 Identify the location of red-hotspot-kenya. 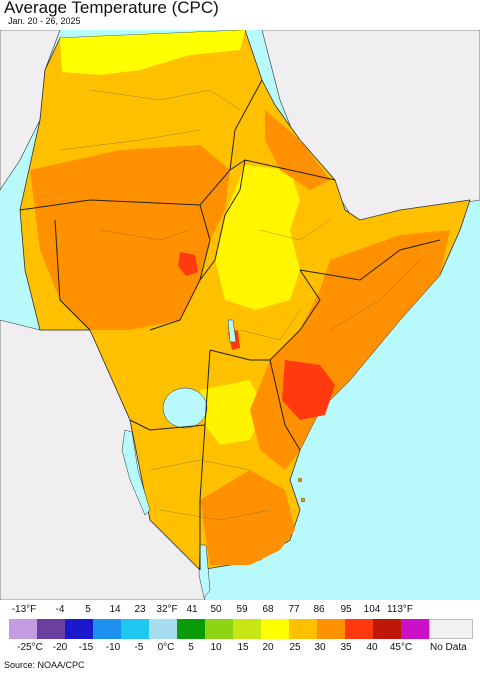
(308, 390).